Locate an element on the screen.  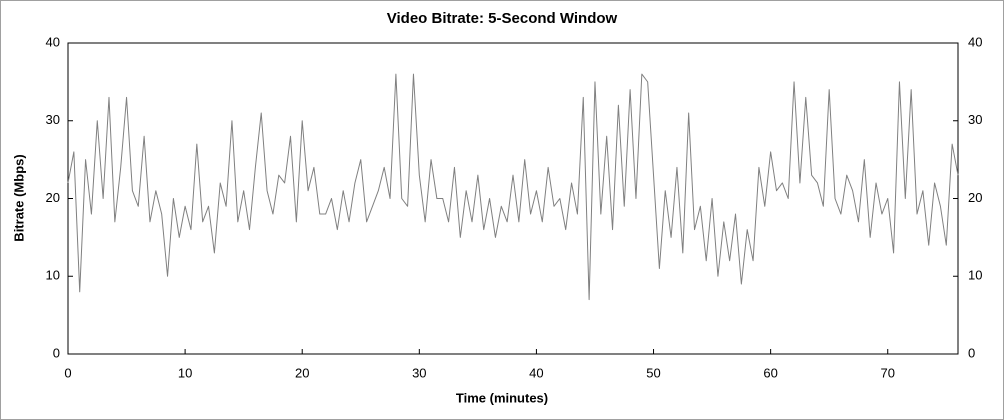
x-tick-label: 10 is located at coordinates (185, 372).